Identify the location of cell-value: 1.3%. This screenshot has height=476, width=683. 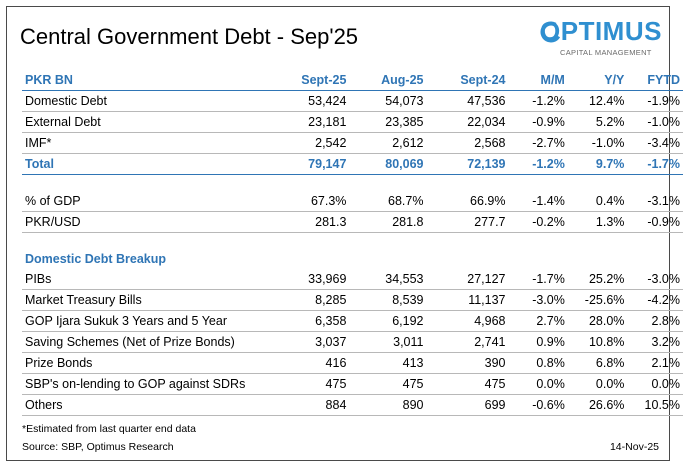
(597, 222).